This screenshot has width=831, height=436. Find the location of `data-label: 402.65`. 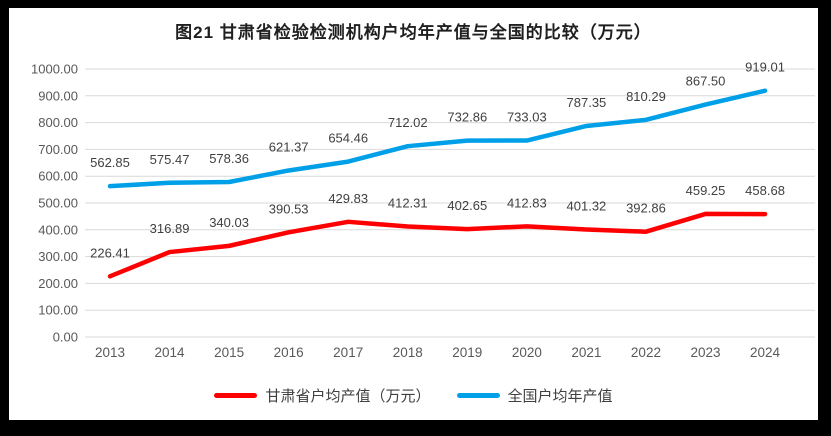

data-label: 402.65 is located at coordinates (467, 205).